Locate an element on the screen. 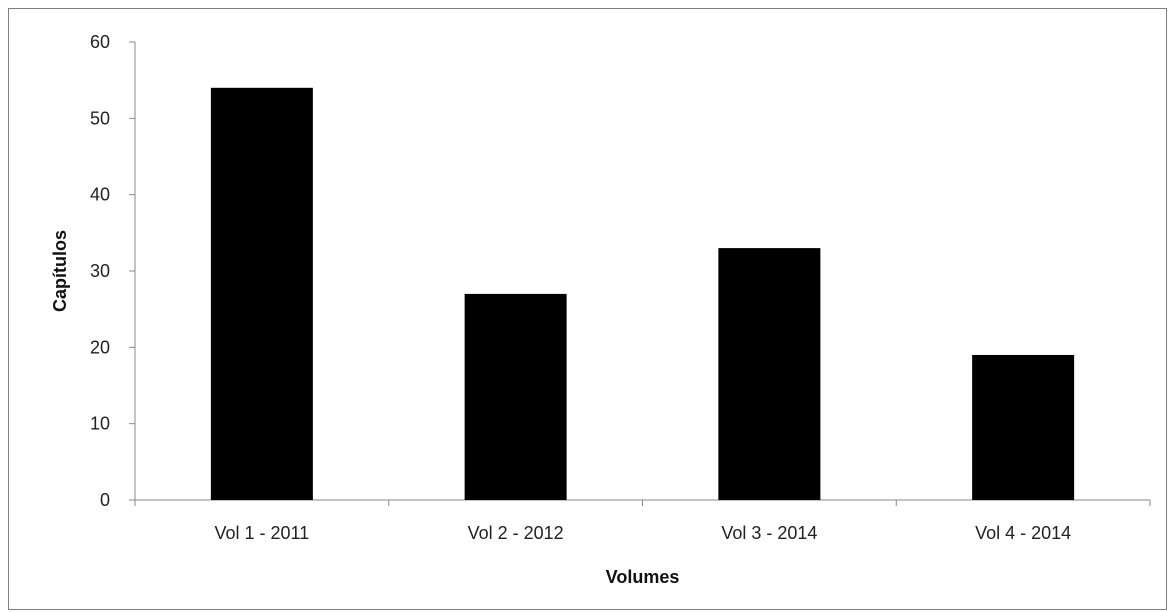 Image resolution: width=1169 pixels, height=612 pixels. y-axis-title: Capítulos is located at coordinates (60, 271).